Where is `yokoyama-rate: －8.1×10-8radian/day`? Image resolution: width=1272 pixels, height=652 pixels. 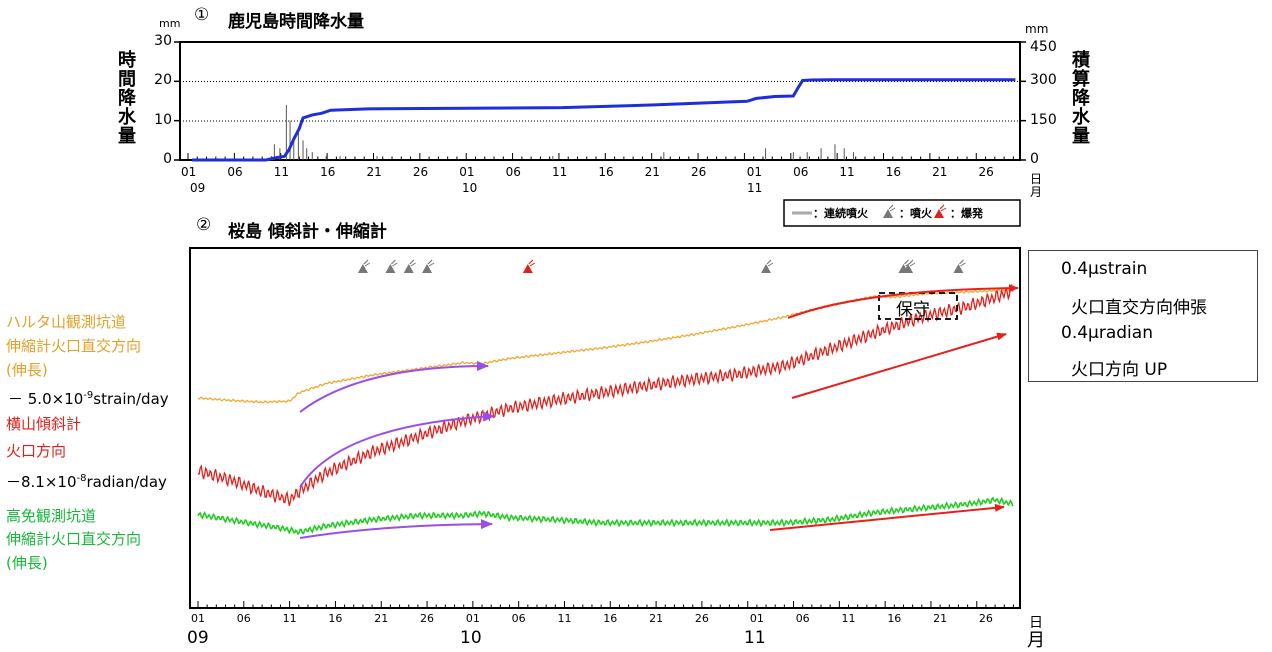
yokoyama-rate: －8.1×10-8radian/day is located at coordinates (86, 480).